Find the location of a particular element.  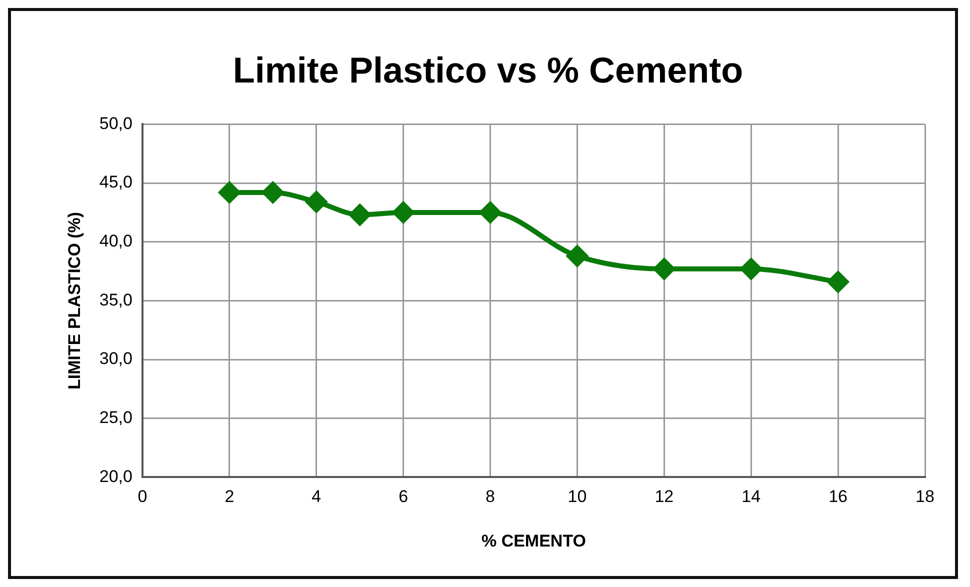

x-tick-label: 2 is located at coordinates (229, 496).